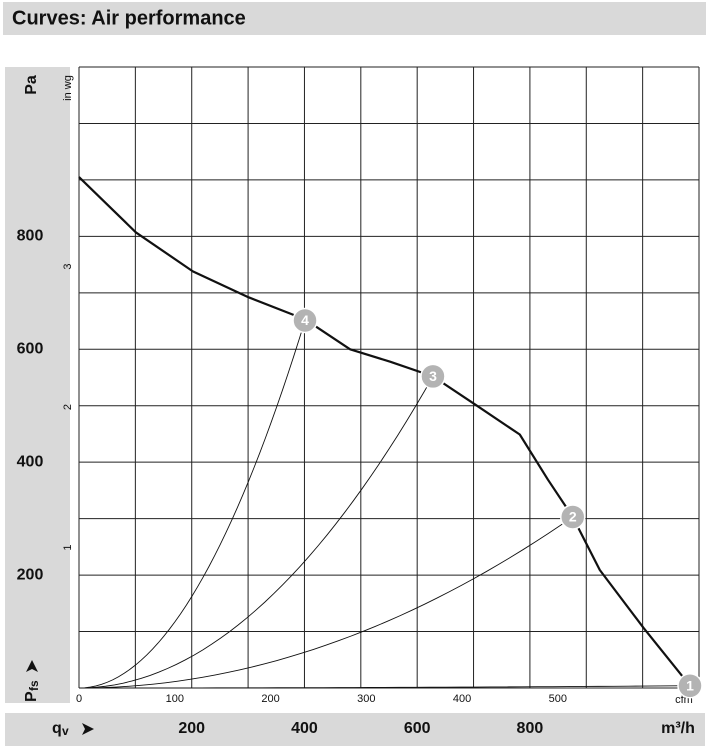 The image size is (709, 756). What do you see at coordinates (31, 696) in the screenshot?
I see `y-symbol-main: P` at bounding box center [31, 696].